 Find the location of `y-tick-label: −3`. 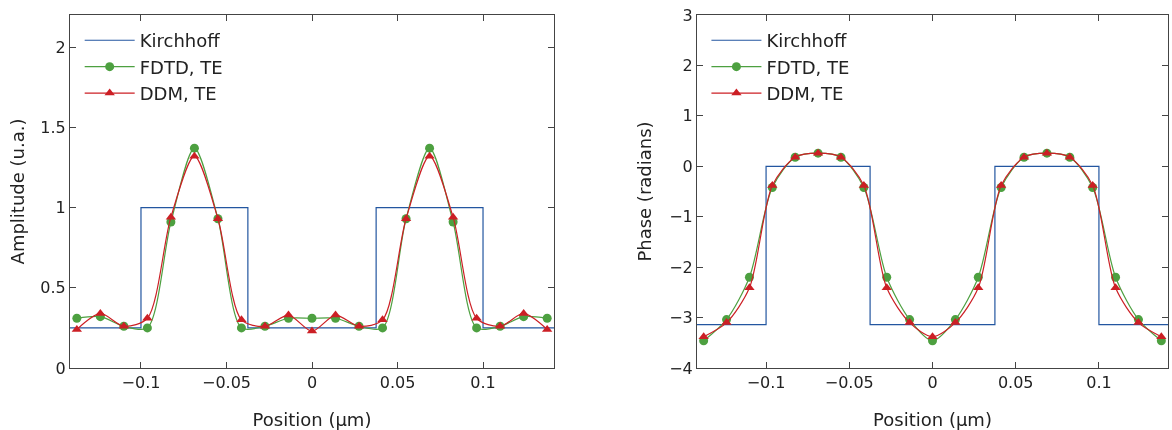

y-tick-label: −3 is located at coordinates (681, 318).